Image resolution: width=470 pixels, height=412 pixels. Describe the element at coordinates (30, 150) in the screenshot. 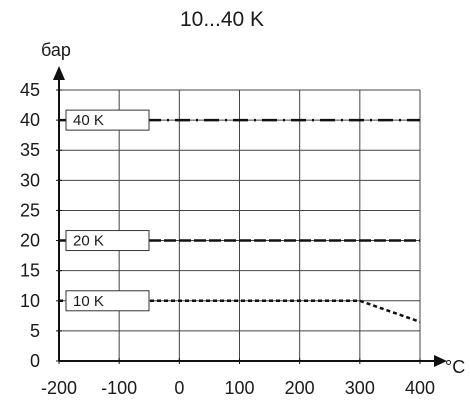

I see `y-tick-label: 35` at that location.